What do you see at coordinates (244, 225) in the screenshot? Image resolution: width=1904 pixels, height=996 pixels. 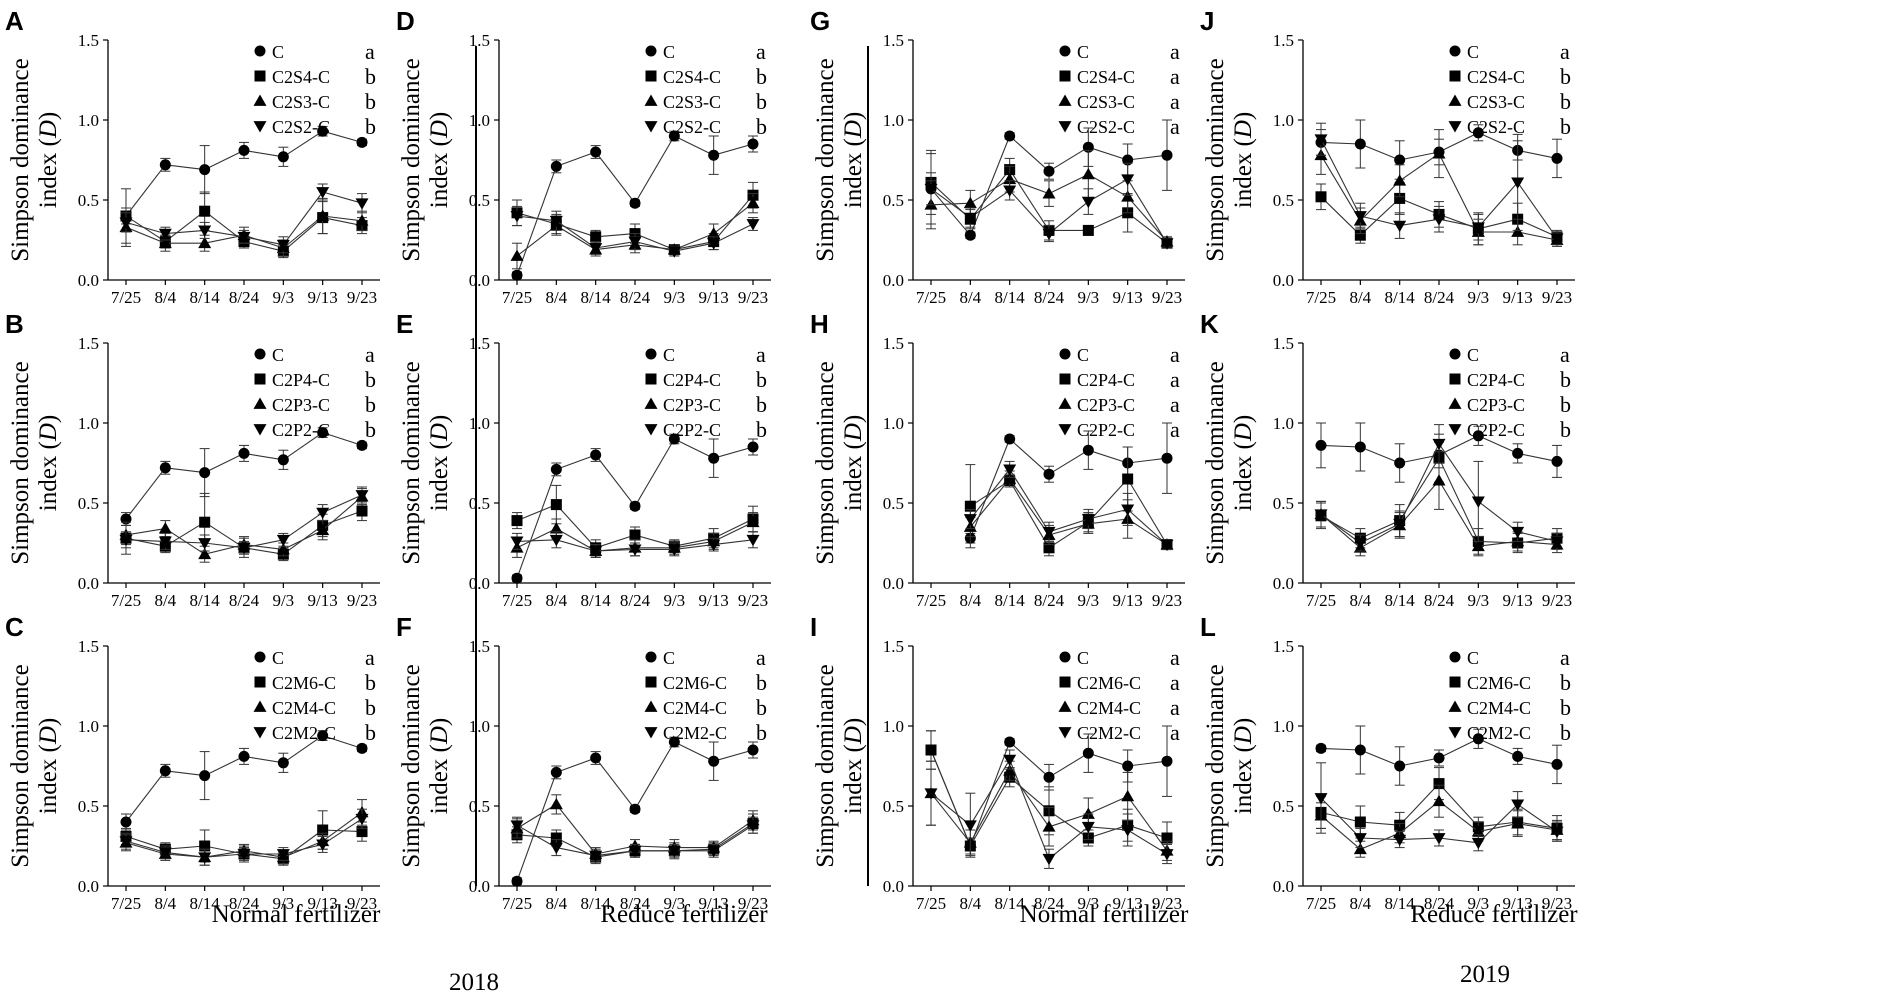 I see `series-C2S4-C` at bounding box center [244, 225].